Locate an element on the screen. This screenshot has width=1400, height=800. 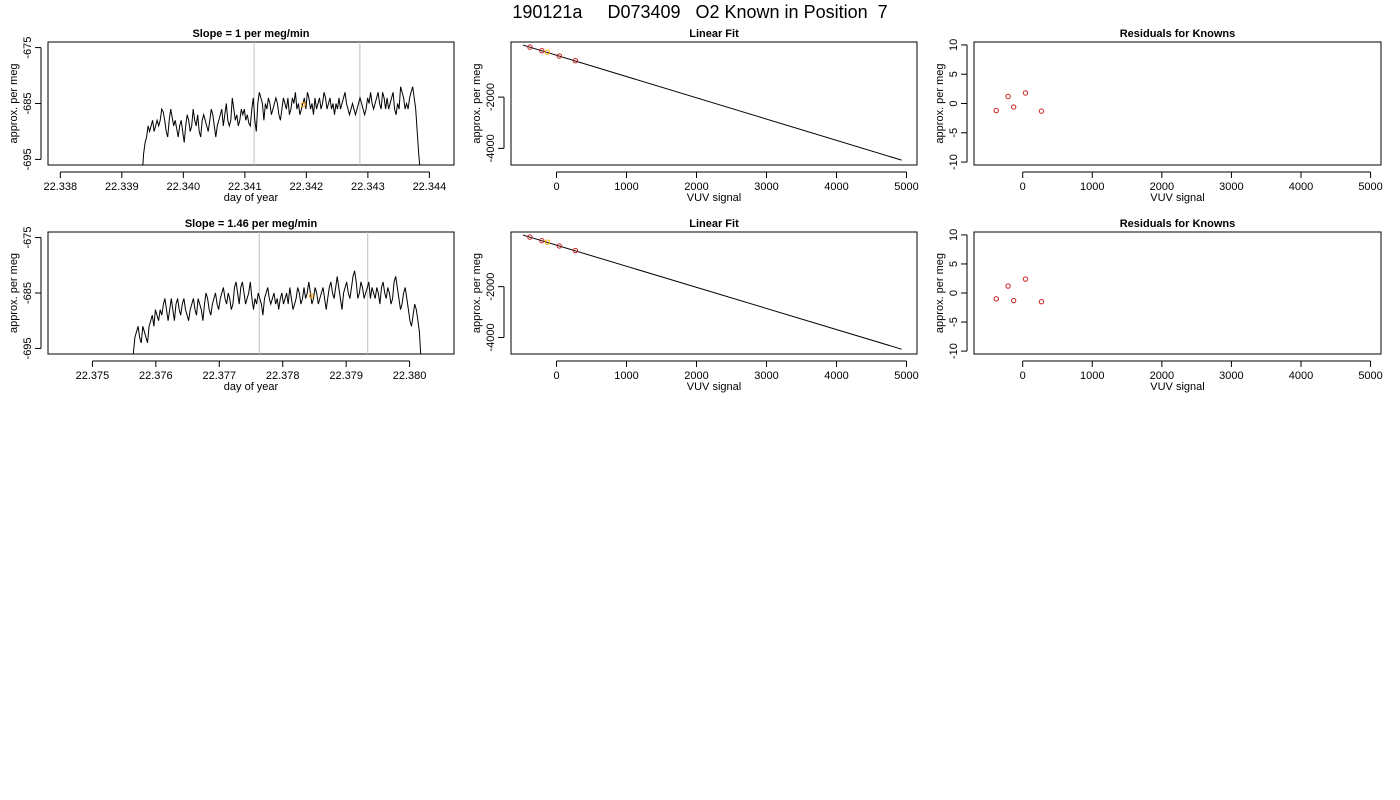
x-tick-label: 22.378 is located at coordinates (283, 376).